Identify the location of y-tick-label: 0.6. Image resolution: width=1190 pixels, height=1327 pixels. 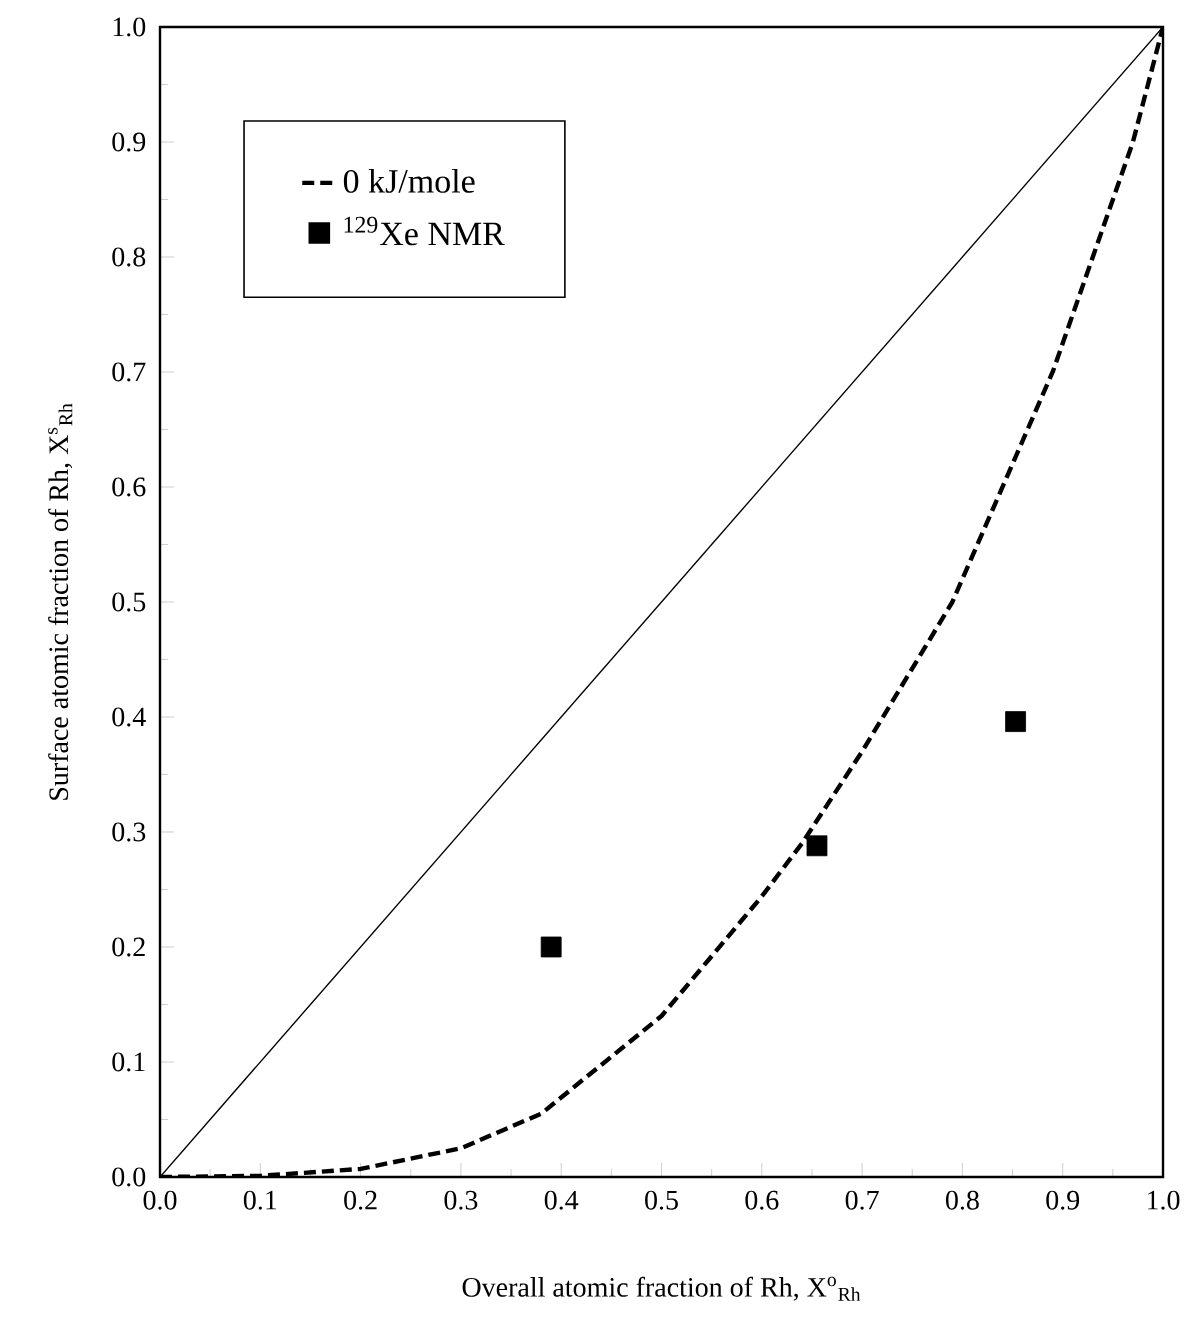
(129, 487).